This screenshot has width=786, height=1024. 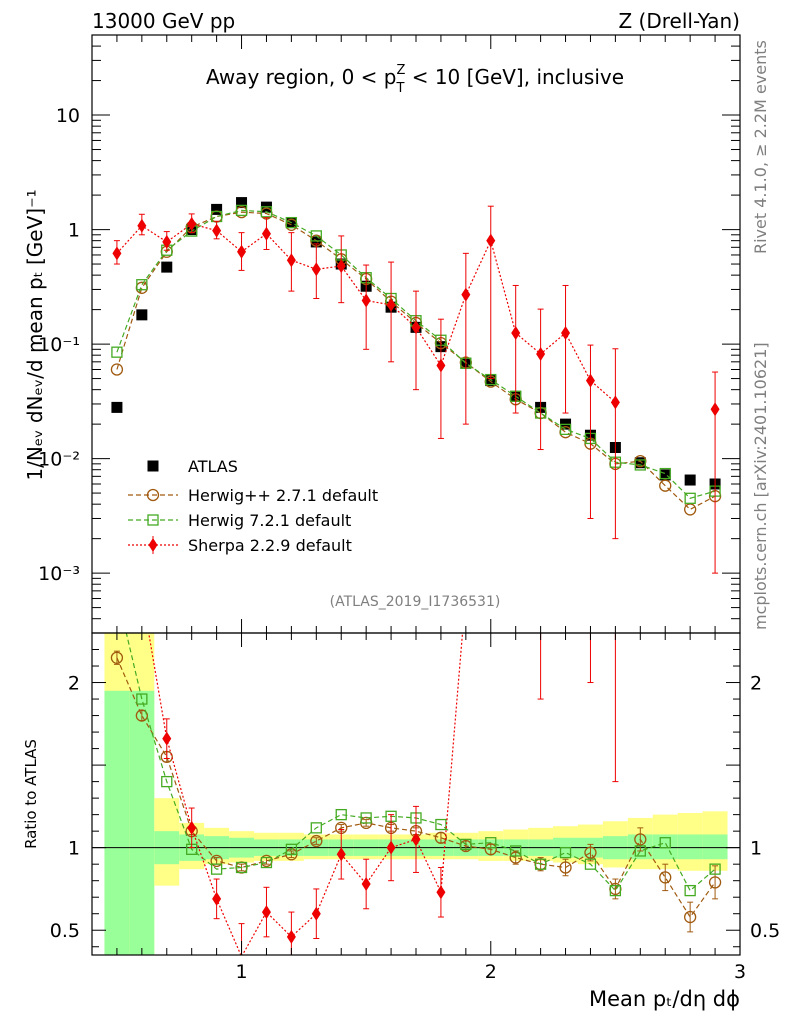 I want to click on legend-label-sherpa: Sherpa 2.2.9 default, so click(x=270, y=545).